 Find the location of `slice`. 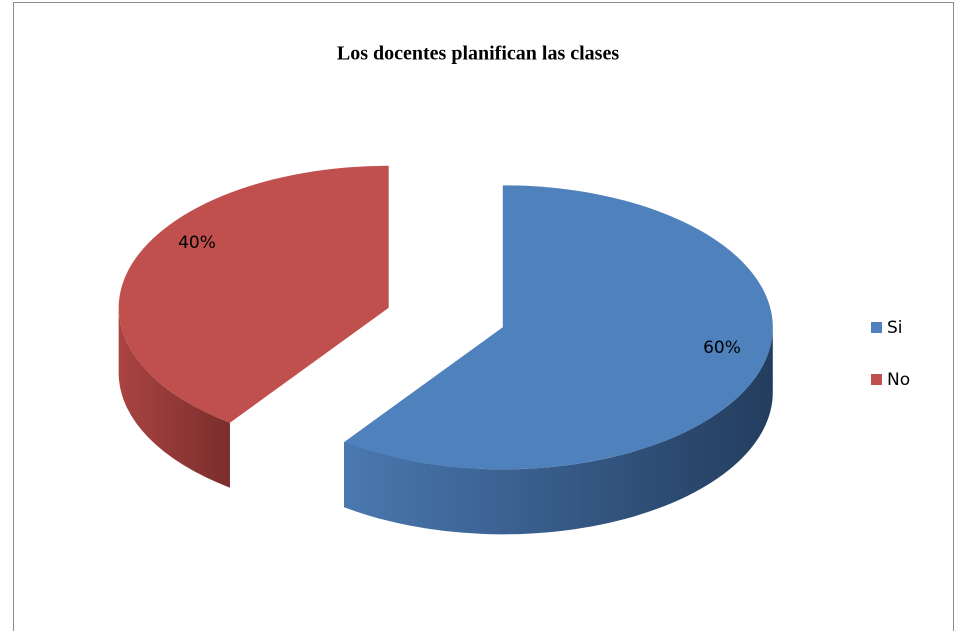

slice is located at coordinates (253, 294).